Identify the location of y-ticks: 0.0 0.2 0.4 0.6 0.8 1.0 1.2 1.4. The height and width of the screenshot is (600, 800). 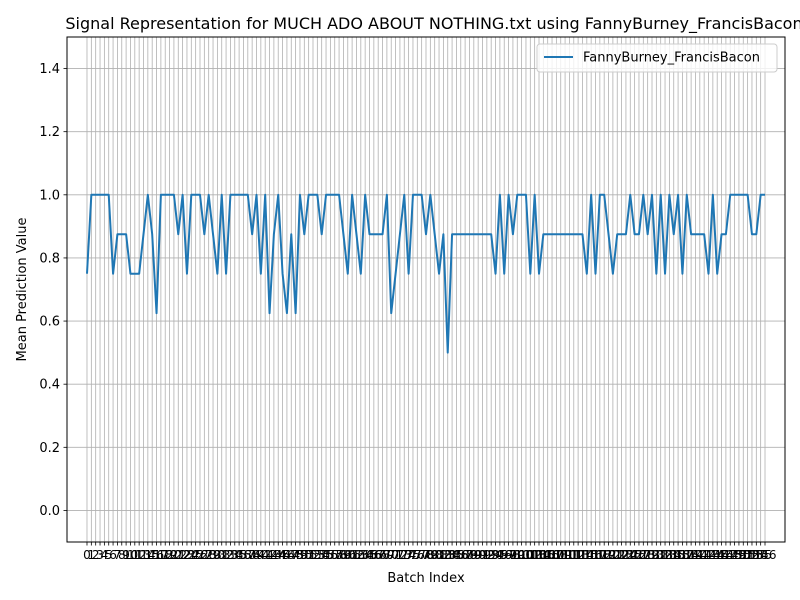
(53, 290).